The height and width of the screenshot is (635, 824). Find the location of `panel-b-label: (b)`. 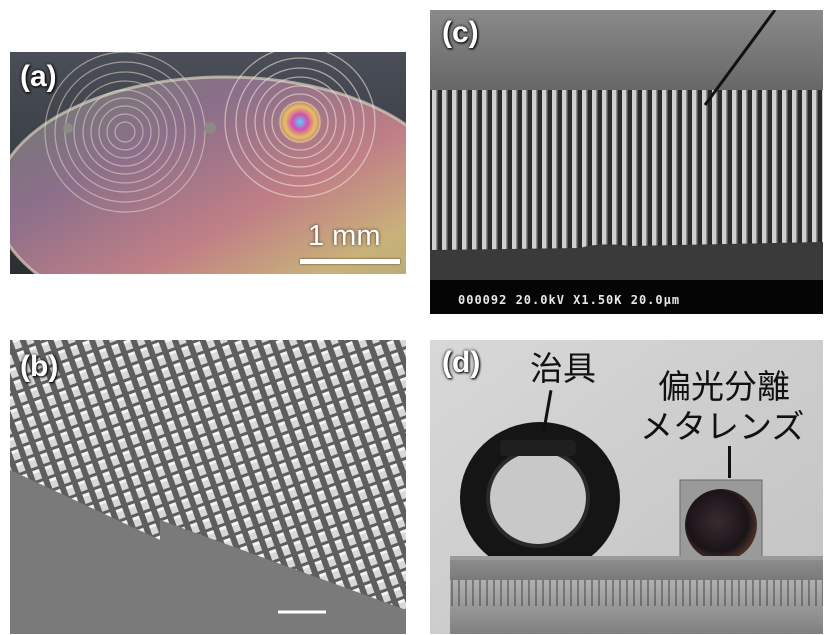

panel-b-label: (b) is located at coordinates (39, 366).